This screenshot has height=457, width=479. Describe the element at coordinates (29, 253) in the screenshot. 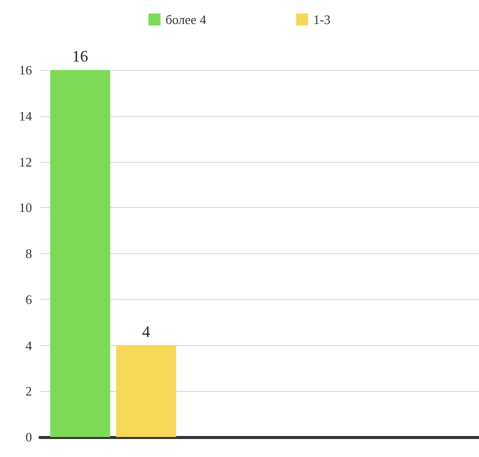

I see `y-tick-label: 8` at that location.